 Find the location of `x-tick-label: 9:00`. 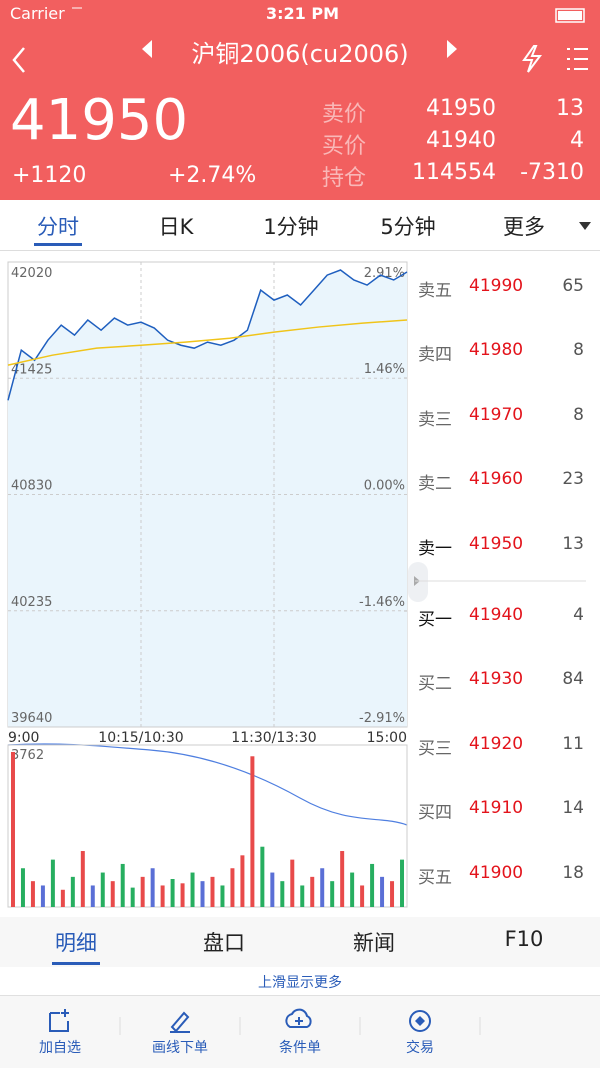

x-tick-label: 9:00 is located at coordinates (23, 738).